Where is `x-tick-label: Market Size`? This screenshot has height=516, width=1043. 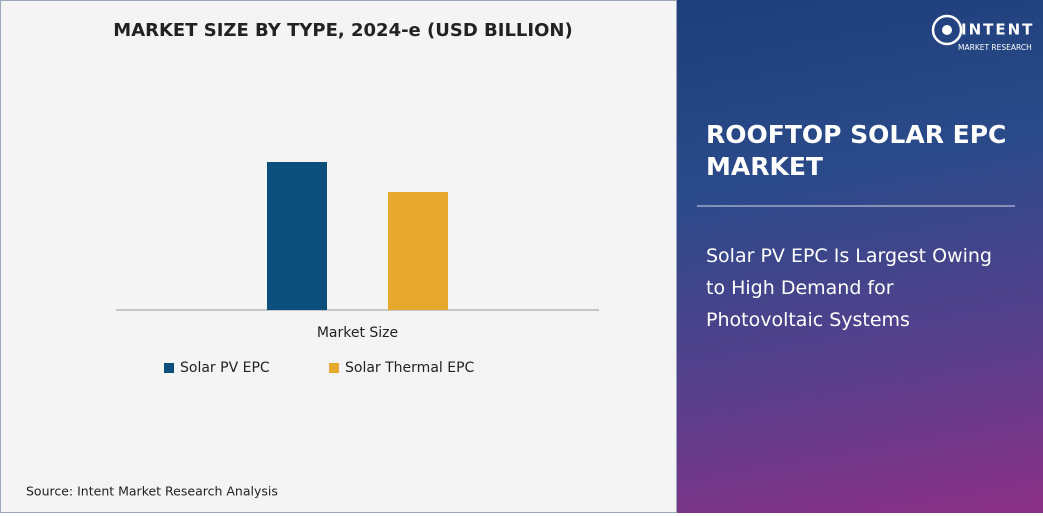
x-tick-label: Market Size is located at coordinates (357, 333).